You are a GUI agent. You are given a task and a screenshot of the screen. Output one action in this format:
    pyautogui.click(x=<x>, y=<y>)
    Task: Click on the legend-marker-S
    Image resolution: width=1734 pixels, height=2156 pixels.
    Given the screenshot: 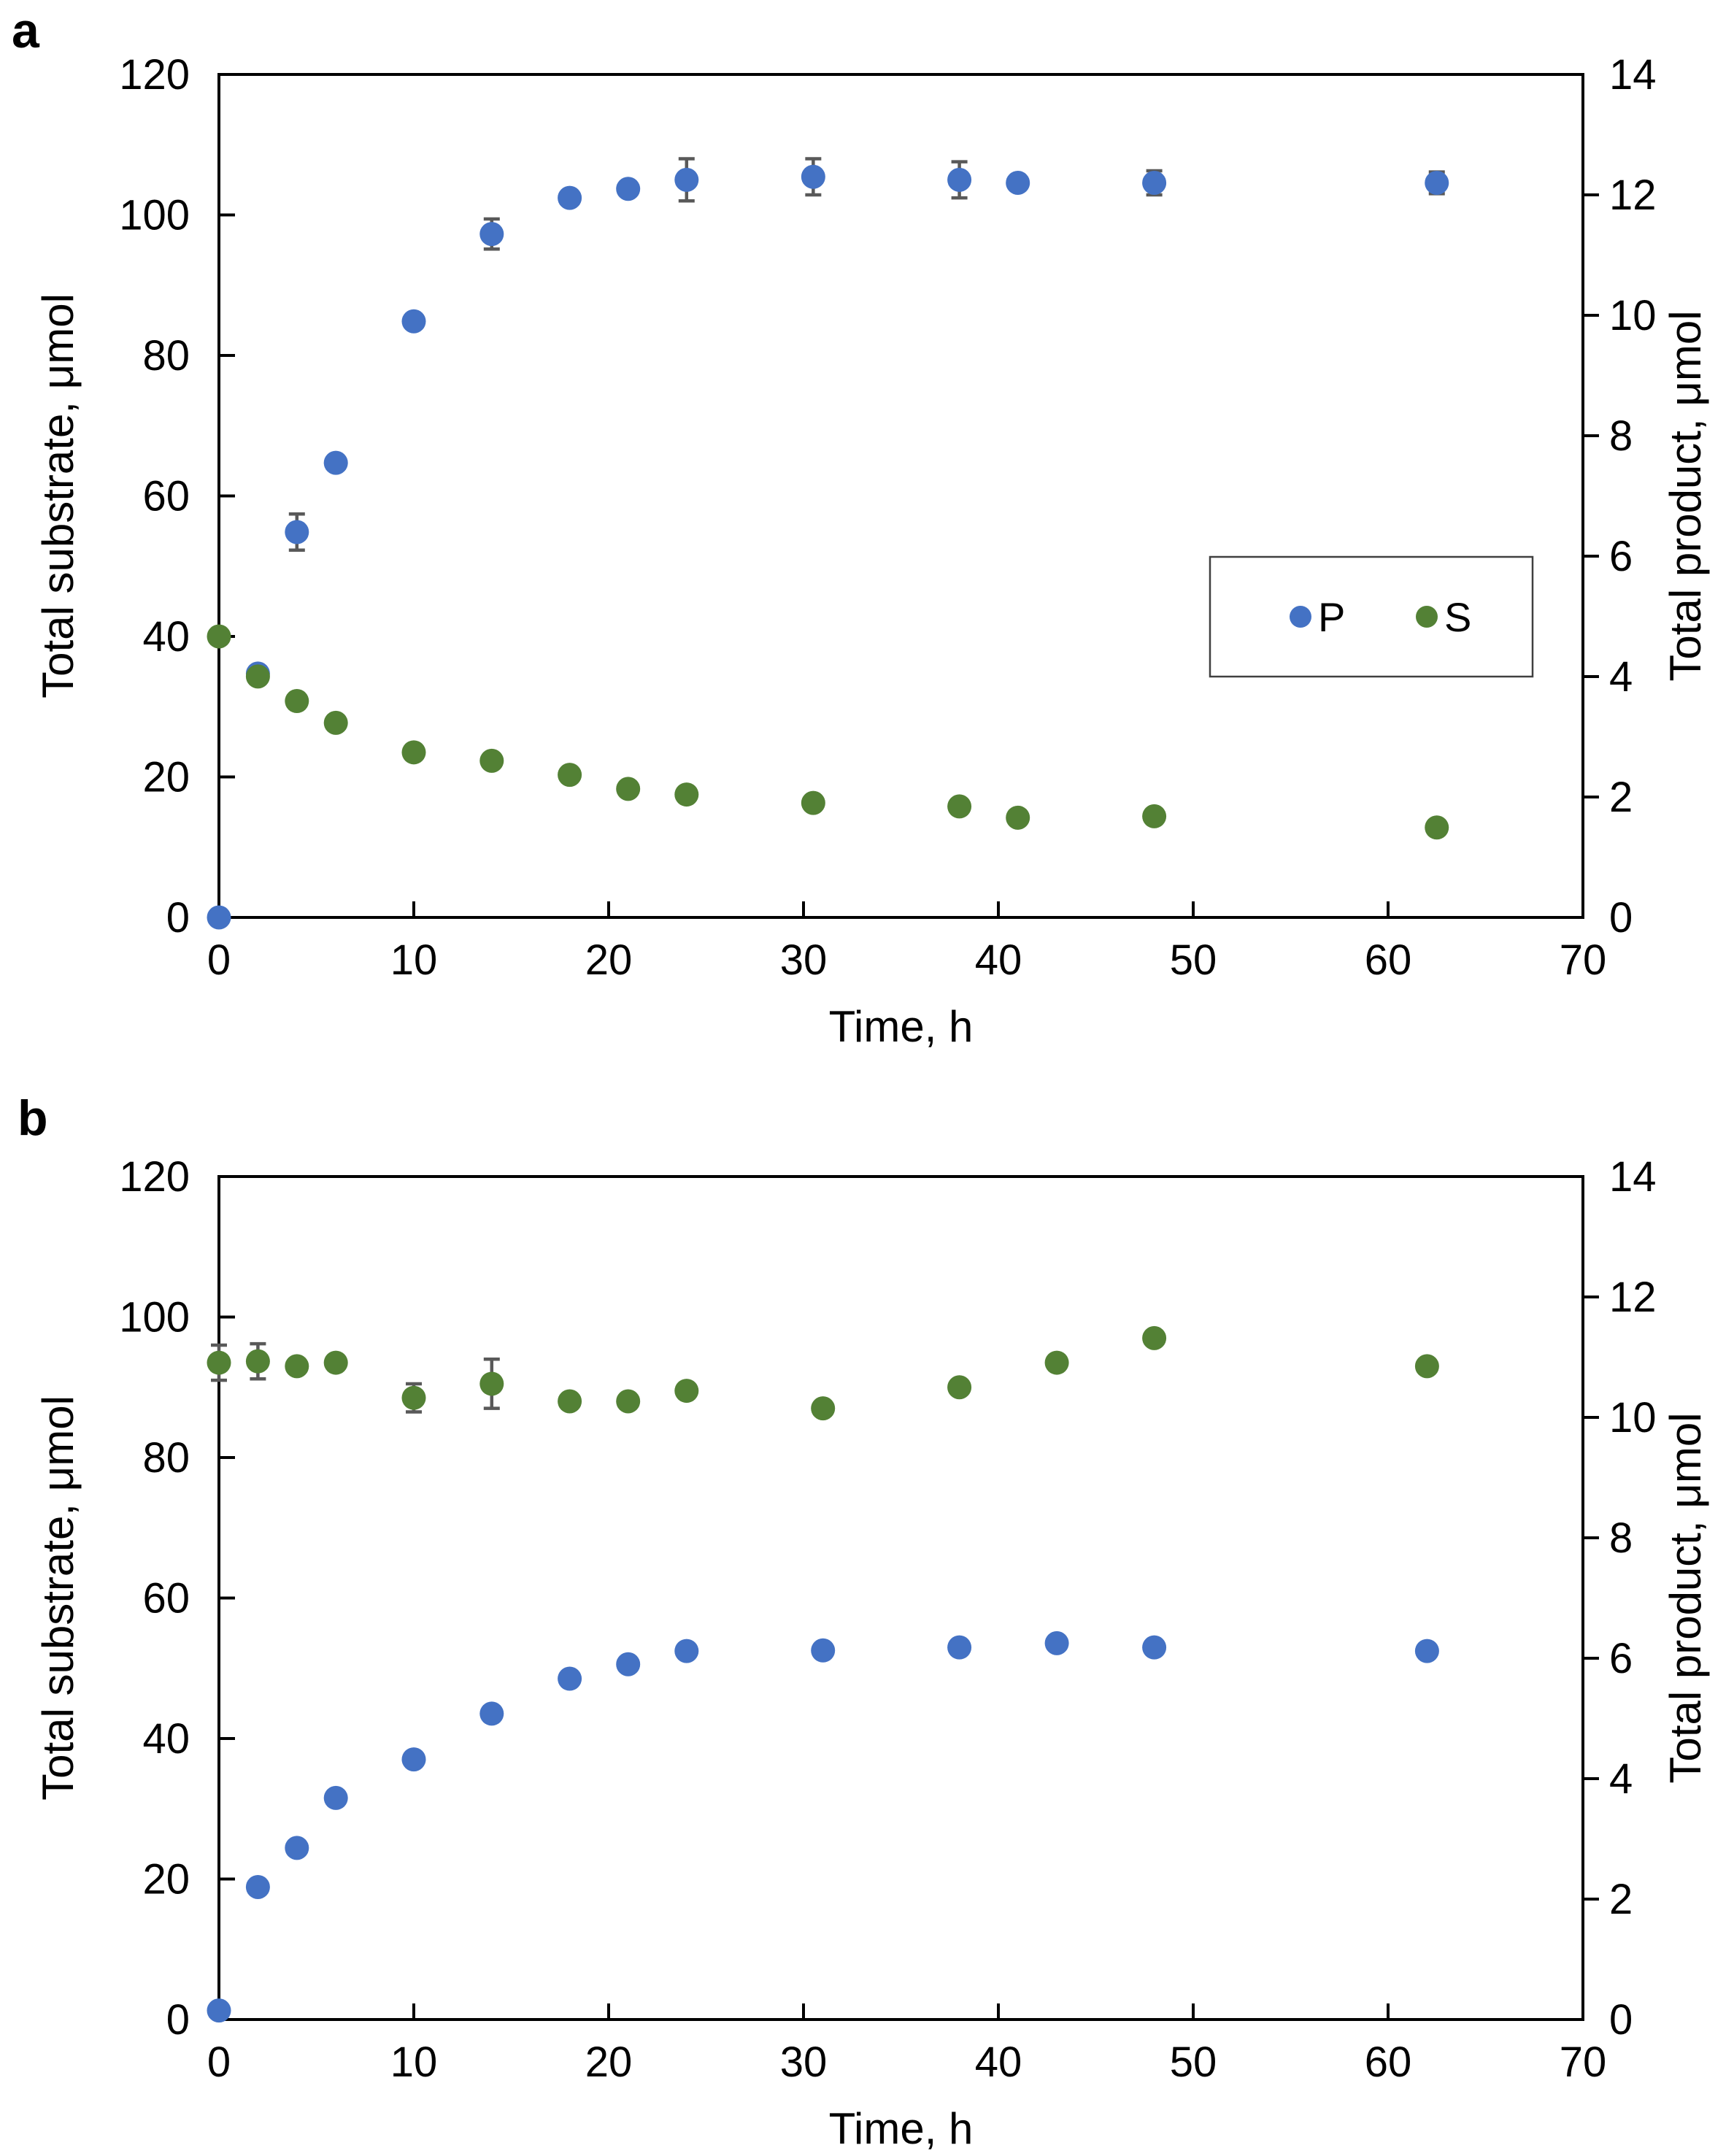 What is the action you would take?
    pyautogui.click(x=1427, y=617)
    